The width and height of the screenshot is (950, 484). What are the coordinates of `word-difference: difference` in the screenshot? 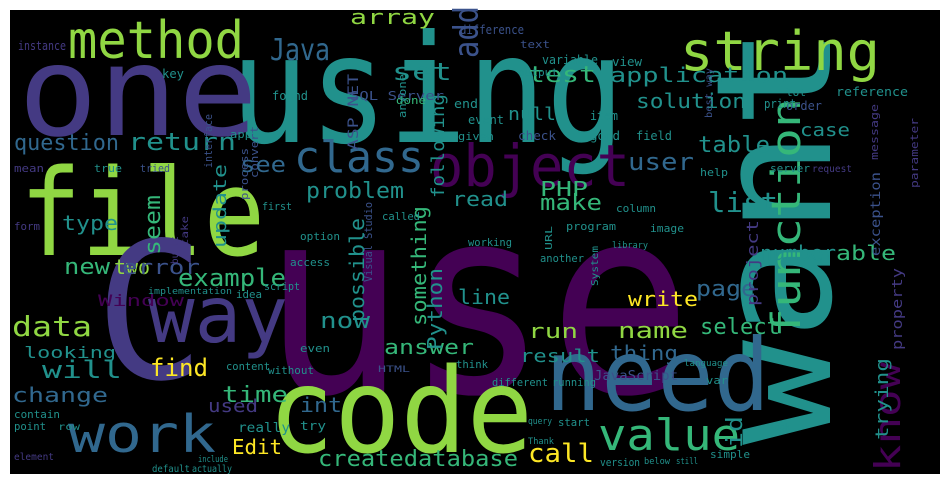 It's located at (492, 30).